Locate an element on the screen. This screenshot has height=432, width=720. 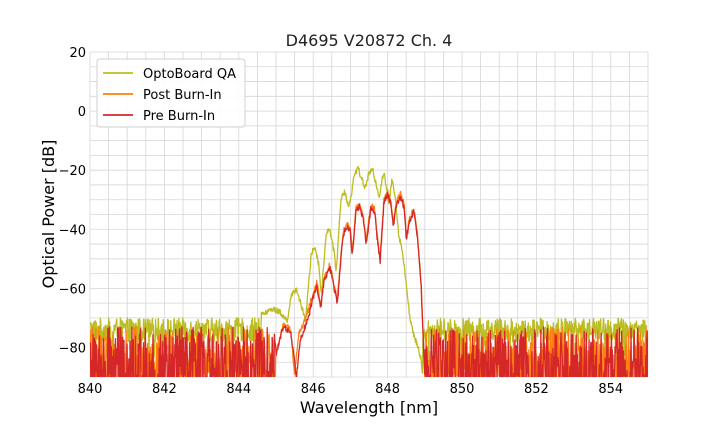
x-tick-label: 850 is located at coordinates (462, 389).